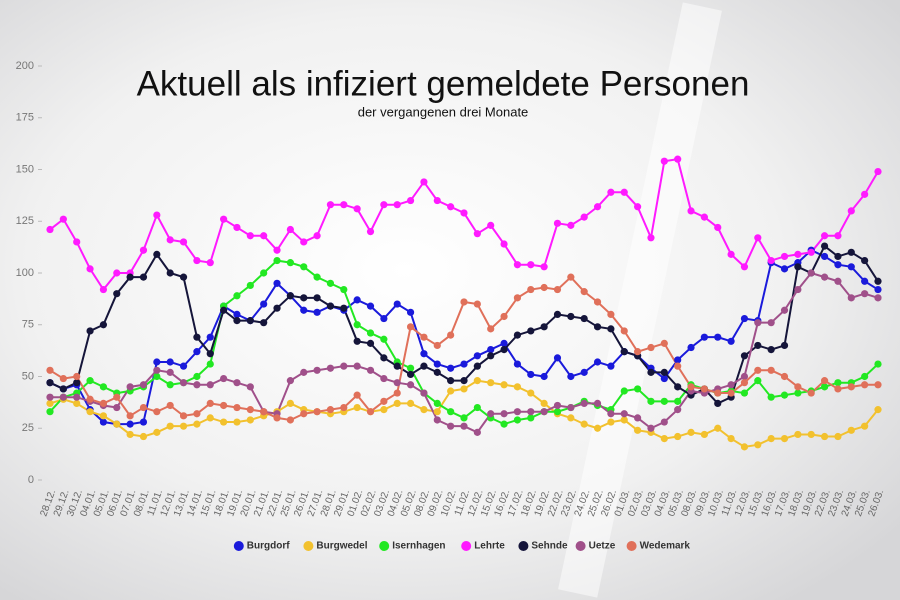  I want to click on y-tick-label: 150, so click(25, 169).